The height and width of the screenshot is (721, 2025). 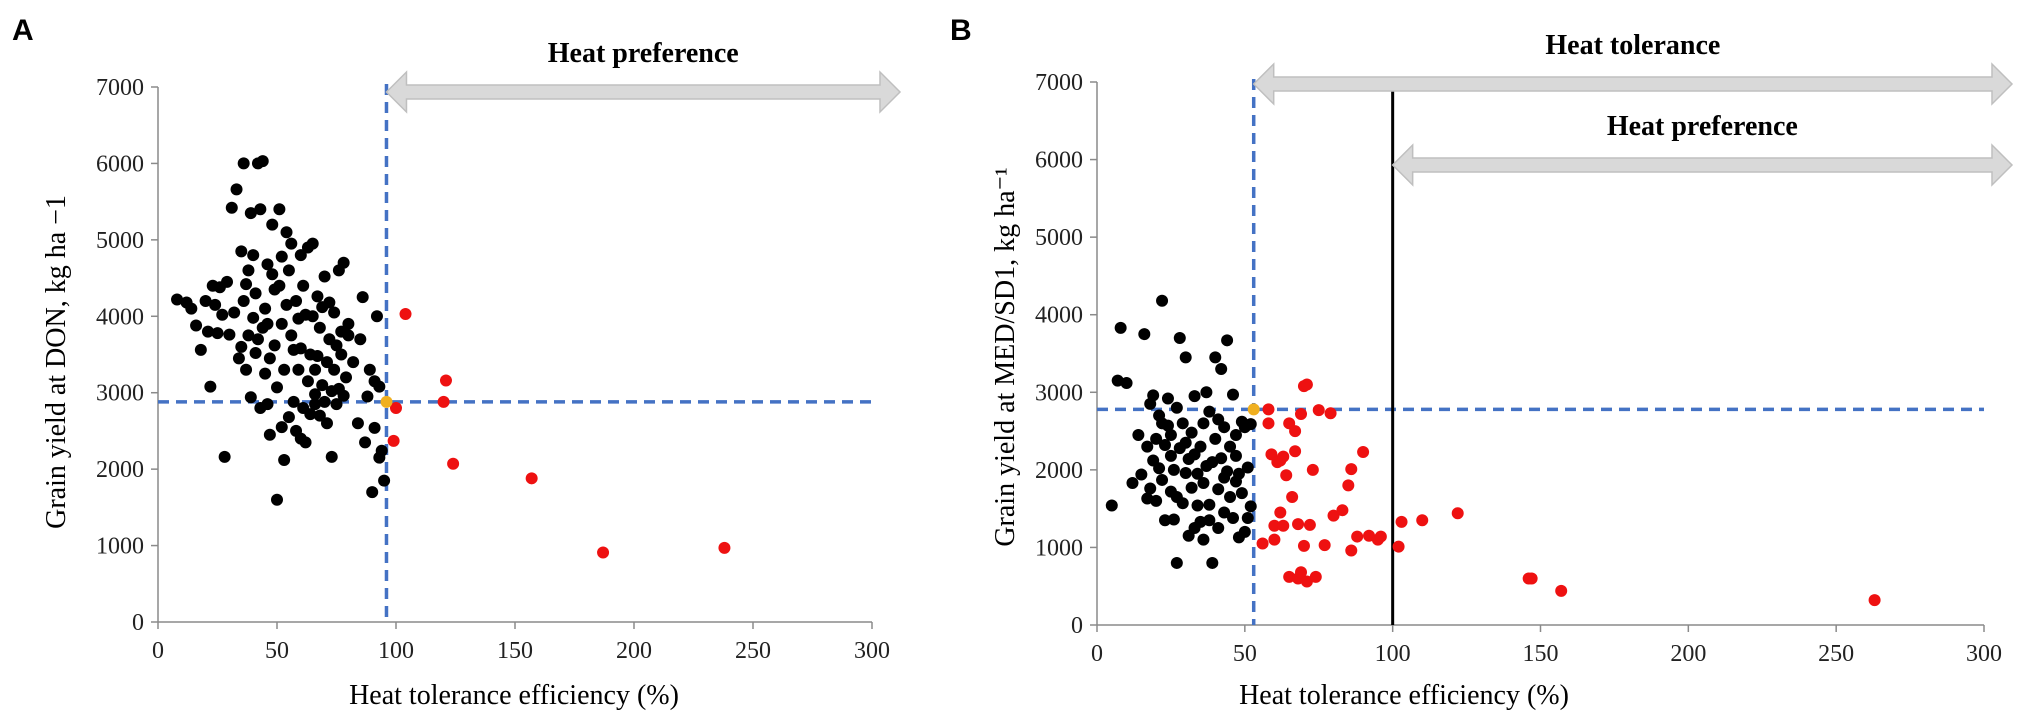 What do you see at coordinates (120, 241) in the screenshot?
I see `panel-a-y-tick-label: 5000` at bounding box center [120, 241].